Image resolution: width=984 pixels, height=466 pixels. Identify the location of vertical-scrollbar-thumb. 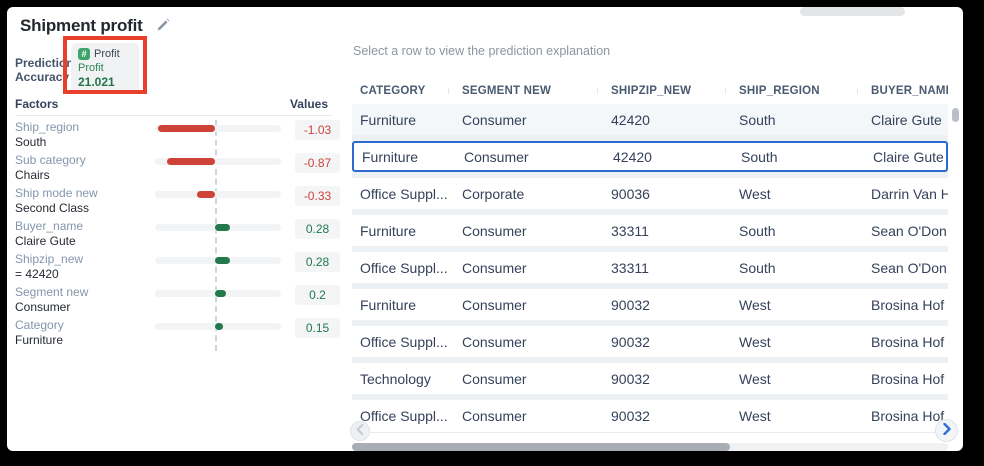
(955, 115).